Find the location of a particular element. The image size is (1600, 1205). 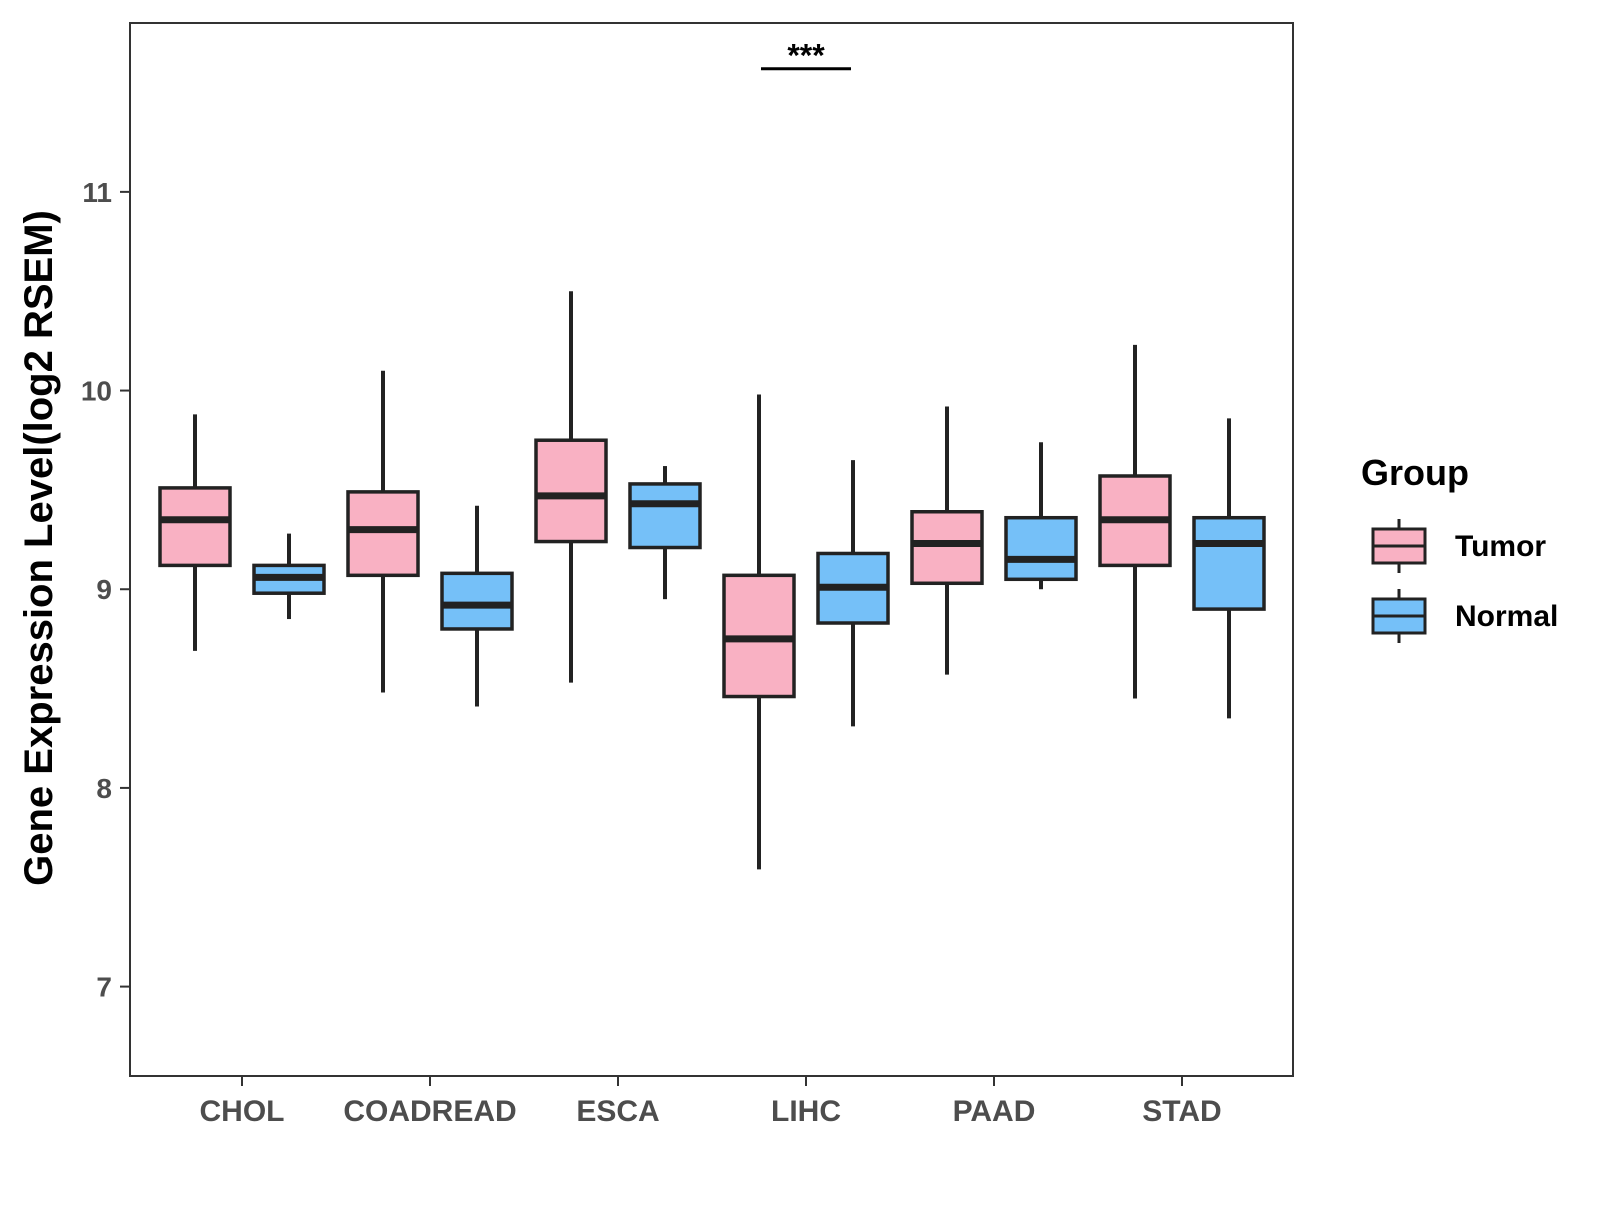

legend-label: Tumor is located at coordinates (1500, 546).